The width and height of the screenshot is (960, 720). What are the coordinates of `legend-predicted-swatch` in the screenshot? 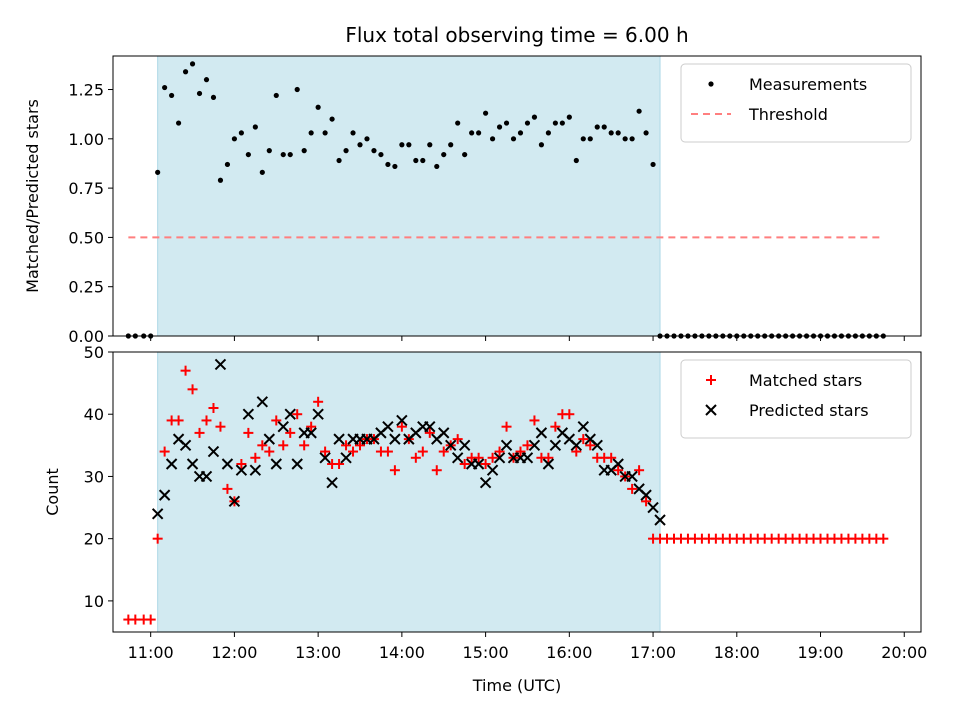 It's located at (711, 410).